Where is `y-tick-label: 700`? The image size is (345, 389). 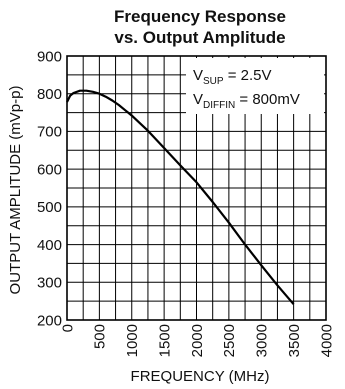
y-tick-label: 700 is located at coordinates (49, 132).